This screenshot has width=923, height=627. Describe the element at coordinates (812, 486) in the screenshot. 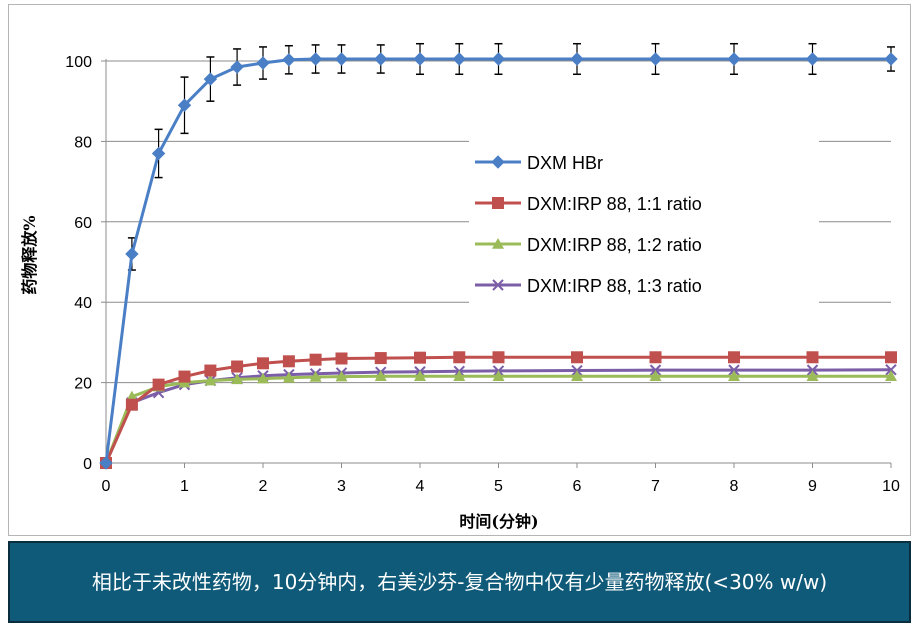

I see `x-tick-label: 9` at that location.